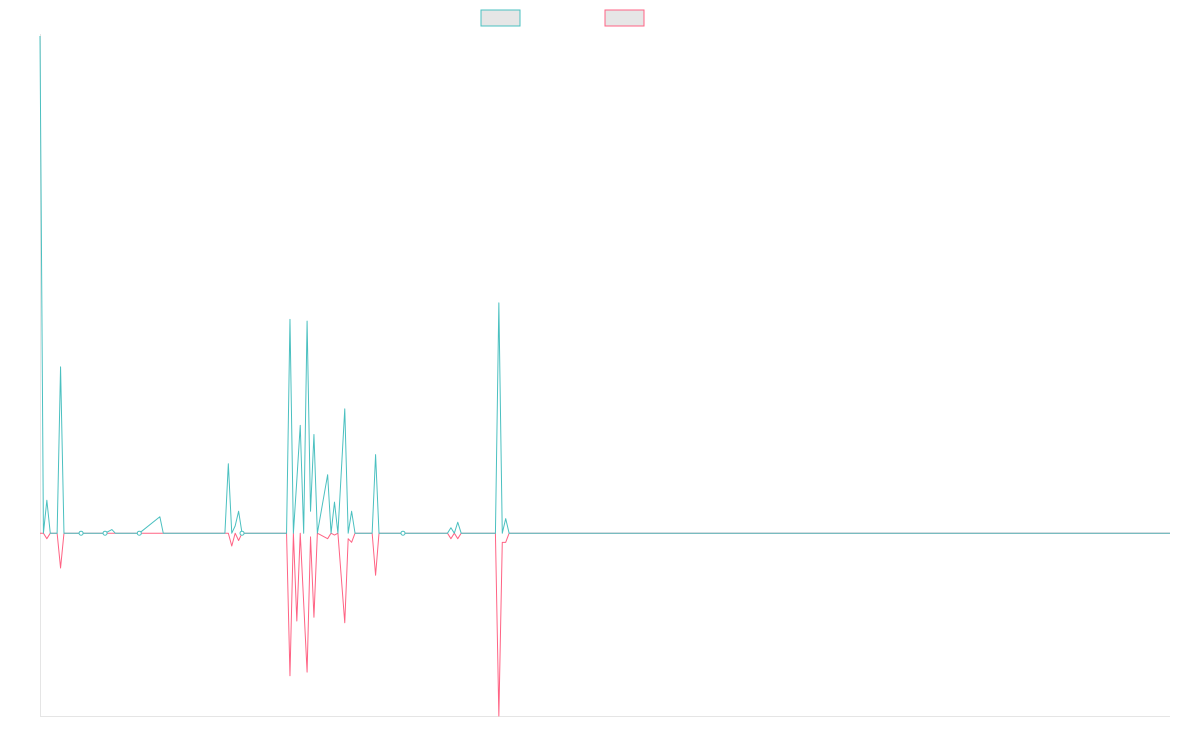  I want to click on legend, so click(562, 18).